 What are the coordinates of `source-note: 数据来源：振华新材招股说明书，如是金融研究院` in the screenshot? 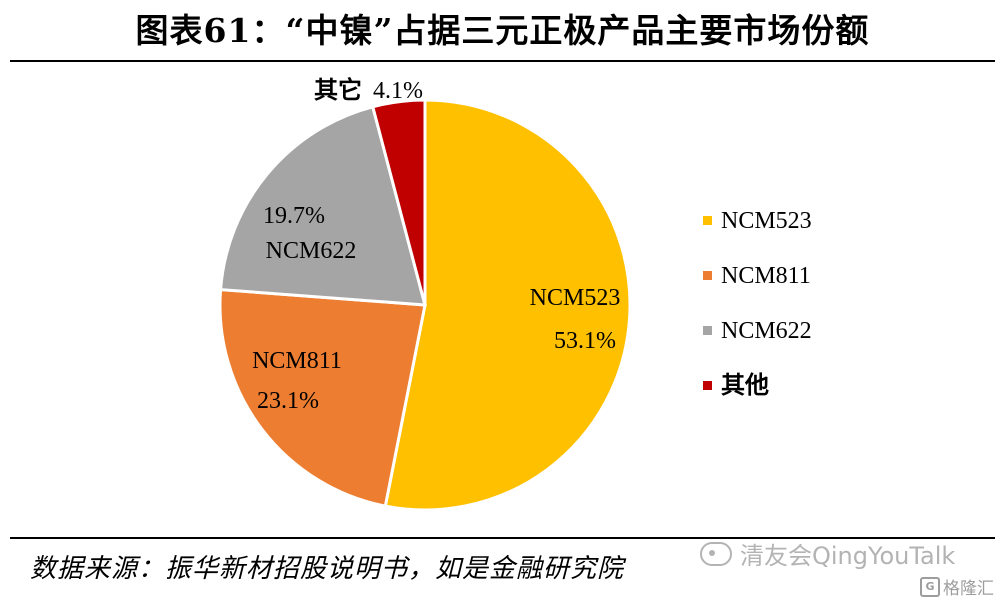 It's located at (327, 569).